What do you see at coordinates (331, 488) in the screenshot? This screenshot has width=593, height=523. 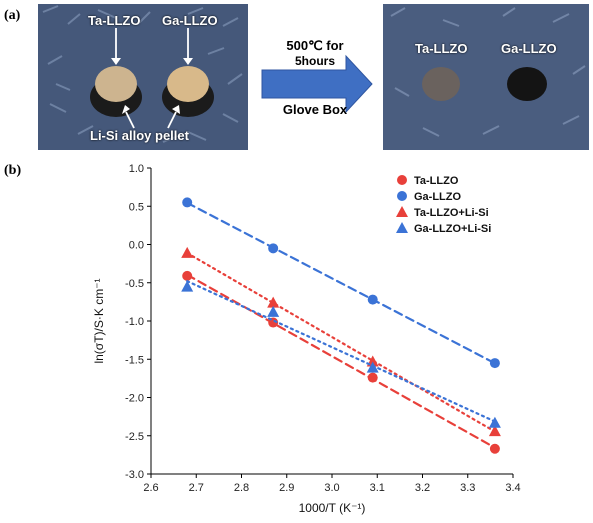 I see `x-tick-label: 3.0` at bounding box center [331, 488].